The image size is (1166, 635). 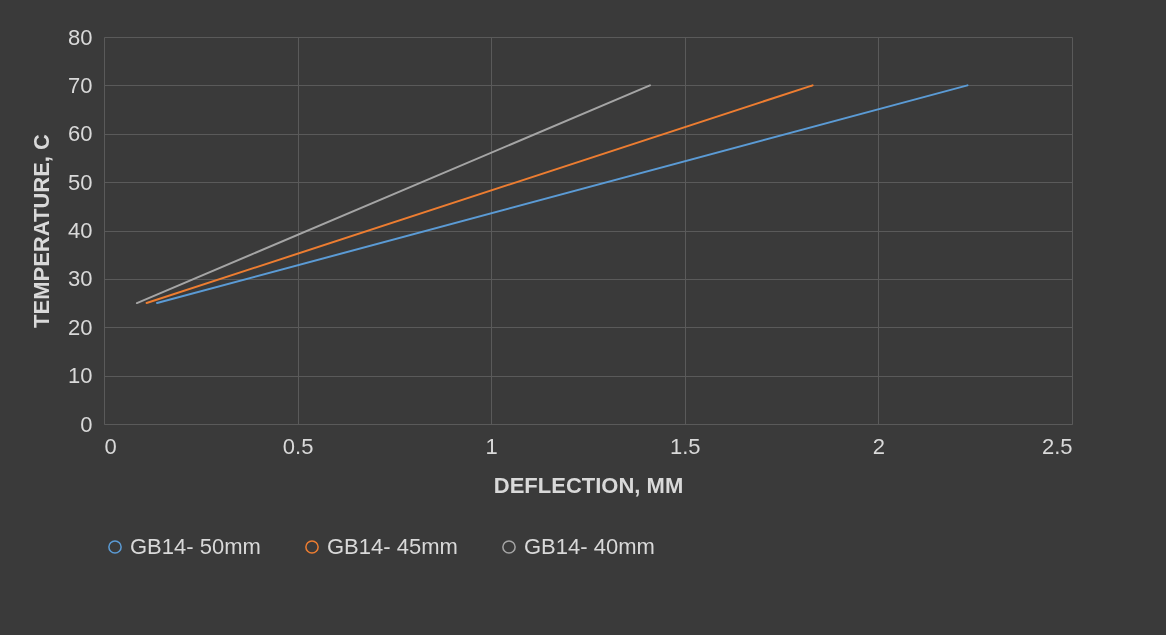 What do you see at coordinates (80, 182) in the screenshot?
I see `y-tick-label: 50` at bounding box center [80, 182].